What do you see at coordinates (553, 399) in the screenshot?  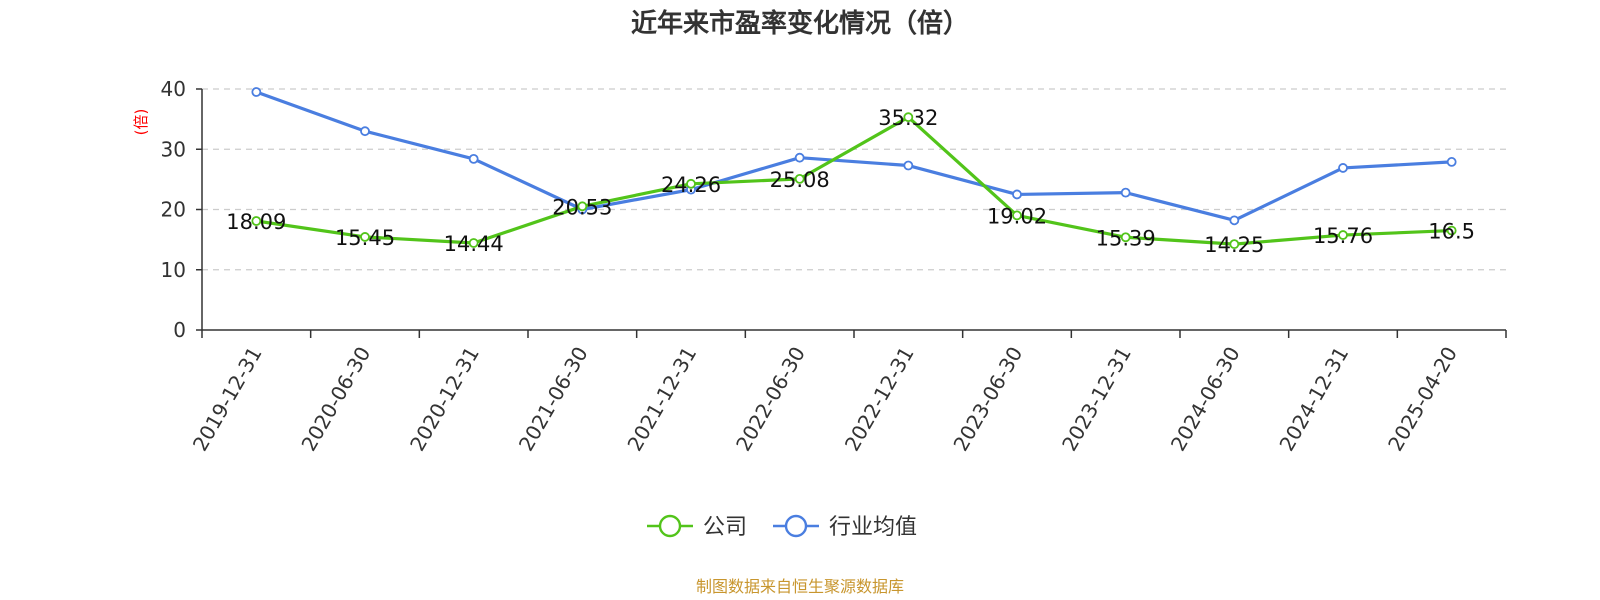 I see `x-tick-label: 2021-06-30` at bounding box center [553, 399].